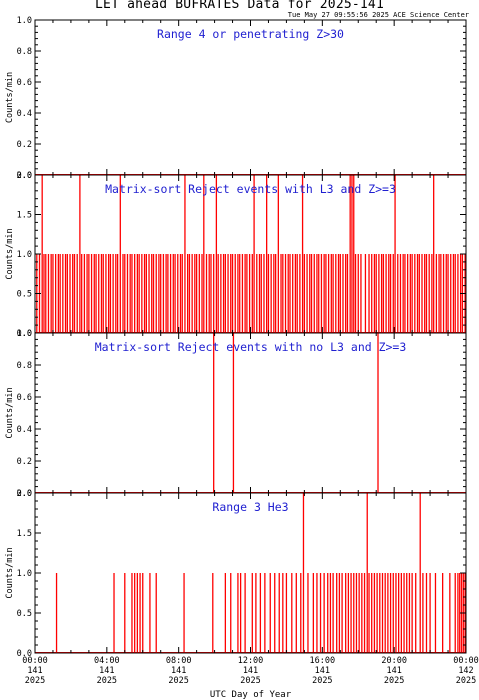  Describe the element at coordinates (394, 661) in the screenshot. I see `x-tick-time: 20:00` at that location.